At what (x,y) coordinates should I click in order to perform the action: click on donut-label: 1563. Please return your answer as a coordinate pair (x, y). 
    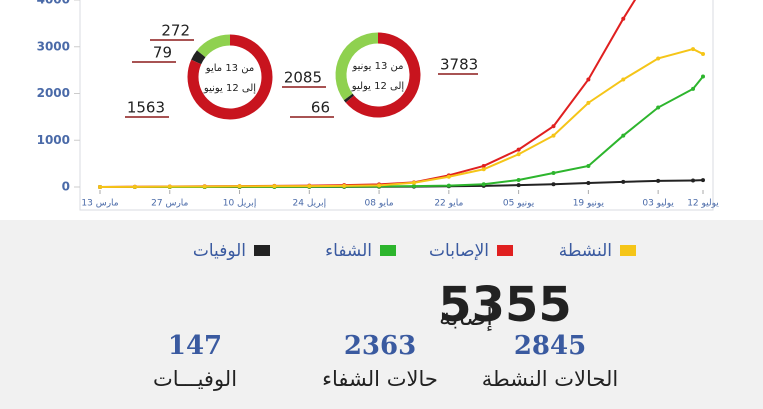
    Looking at the image, I should click on (146, 108).